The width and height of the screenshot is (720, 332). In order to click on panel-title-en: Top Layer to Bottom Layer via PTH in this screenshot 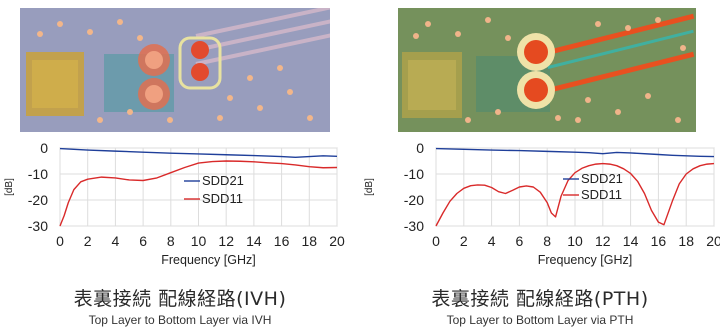, I will do `click(540, 320)`.